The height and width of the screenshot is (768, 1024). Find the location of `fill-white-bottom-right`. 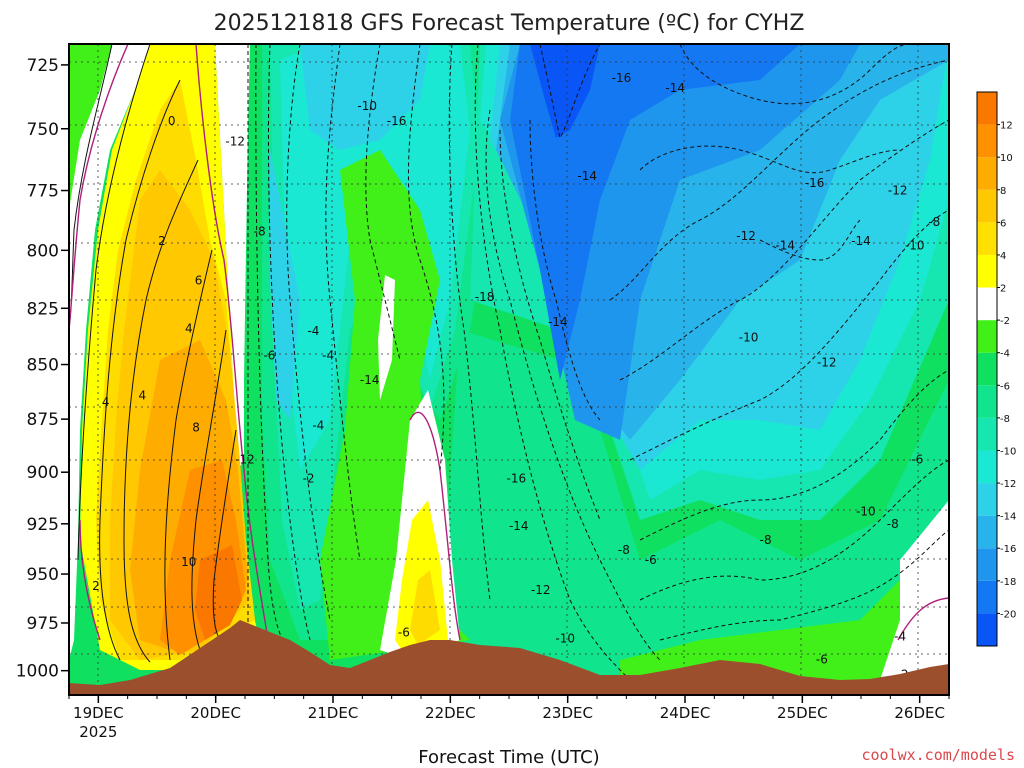

fill-white-bottom-right is located at coordinates (914, 590).